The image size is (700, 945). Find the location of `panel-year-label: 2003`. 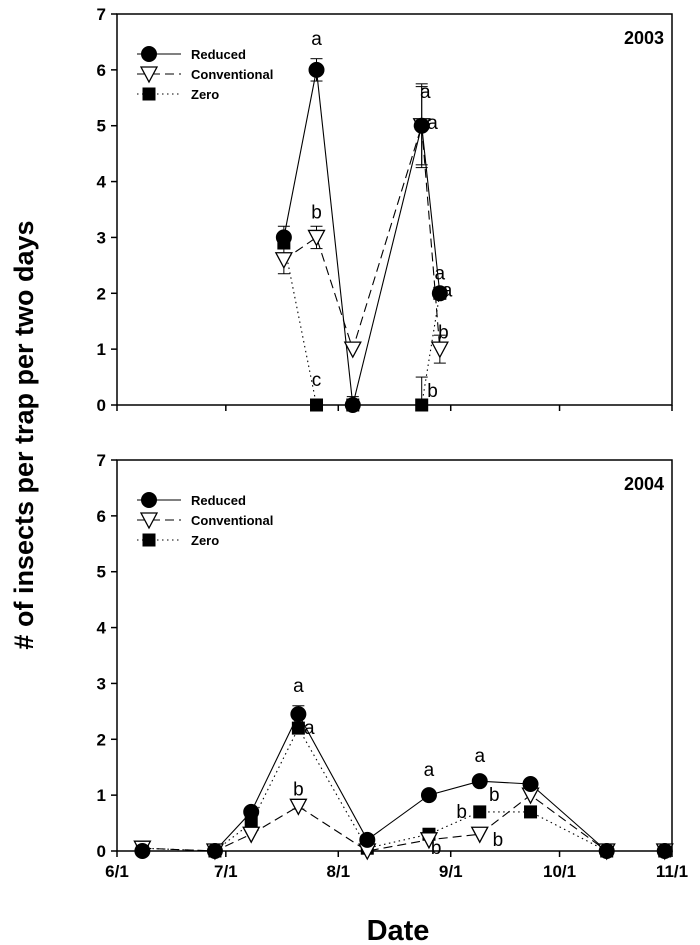

panel-year-label: 2003 is located at coordinates (644, 38).